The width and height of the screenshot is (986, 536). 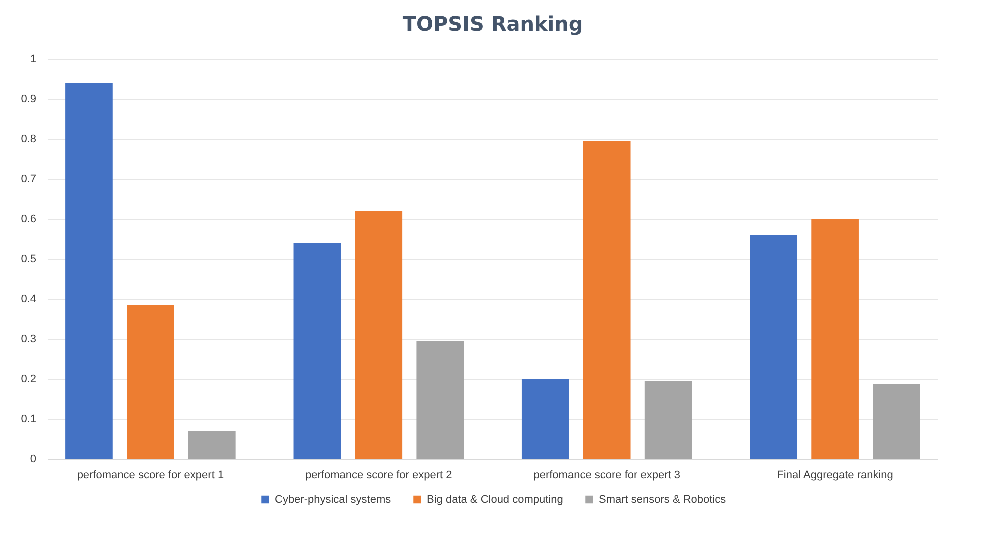 What do you see at coordinates (33, 460) in the screenshot?
I see `y-tick-label: 0` at bounding box center [33, 460].